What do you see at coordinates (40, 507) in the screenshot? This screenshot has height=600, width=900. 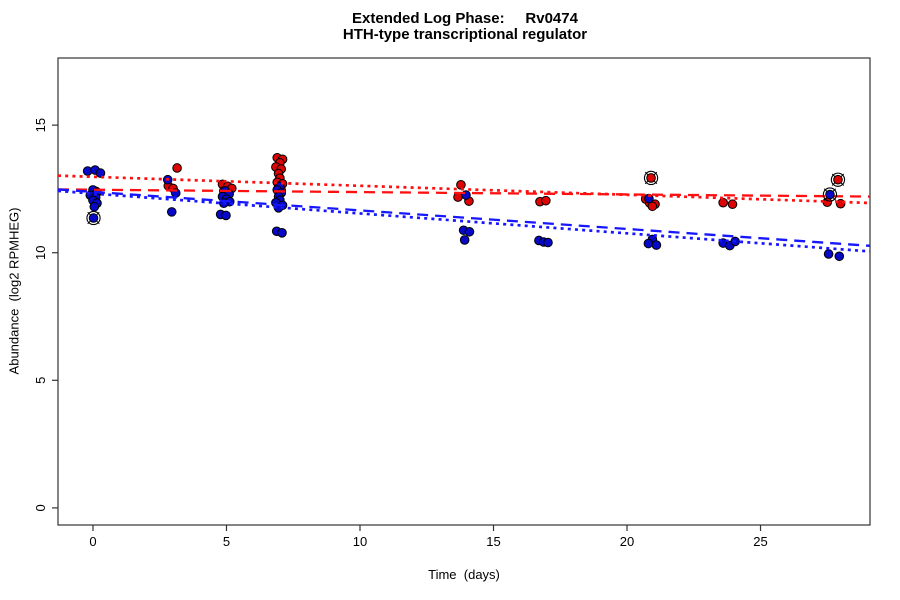 I see `y-tick-label: 0` at bounding box center [40, 507].